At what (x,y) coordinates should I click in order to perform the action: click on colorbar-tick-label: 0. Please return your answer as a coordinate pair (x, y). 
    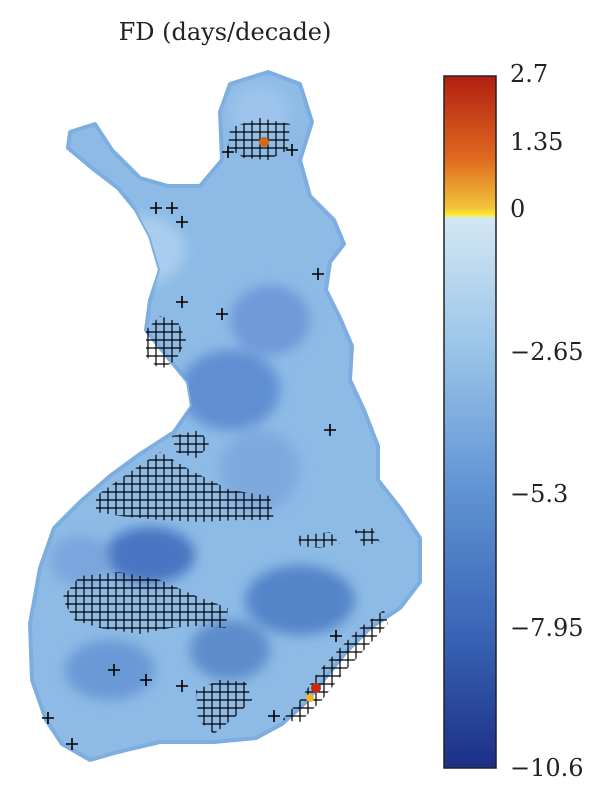
    Looking at the image, I should click on (518, 209).